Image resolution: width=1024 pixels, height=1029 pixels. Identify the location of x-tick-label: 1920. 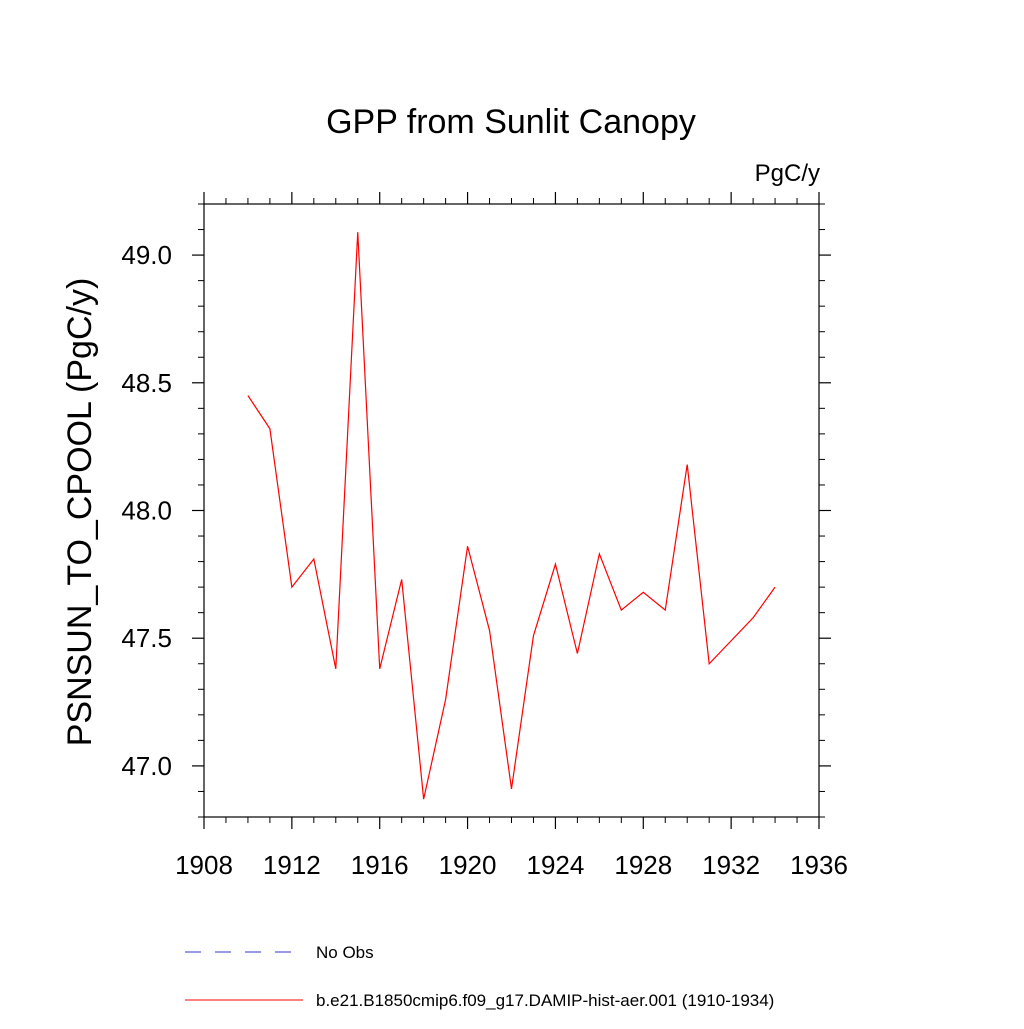
(468, 865).